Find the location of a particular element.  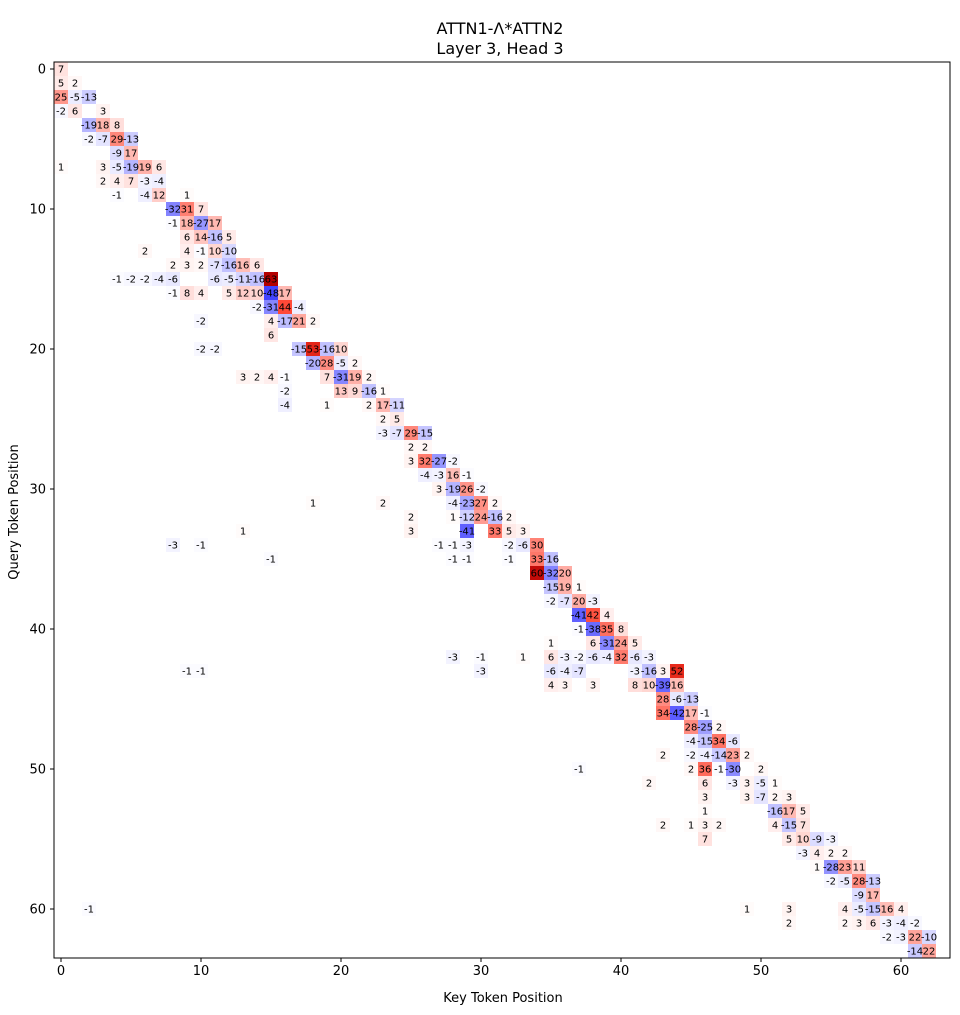

cell-value-label: 5 is located at coordinates (509, 532).